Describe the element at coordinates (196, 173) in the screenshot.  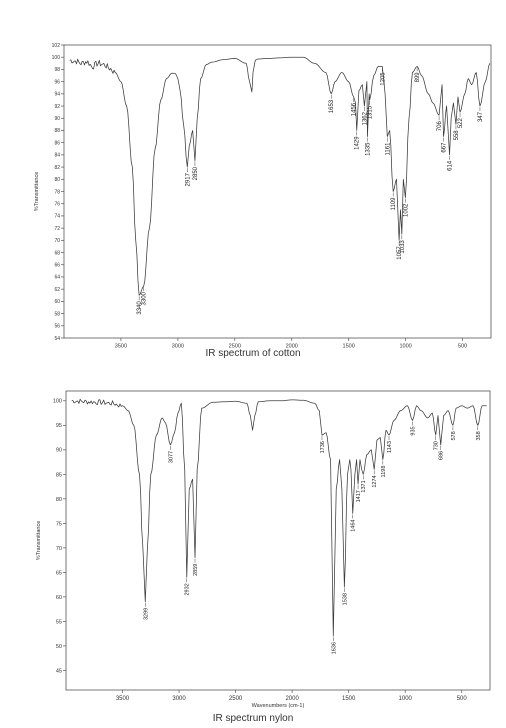
I see `peak-label: 2850` at that location.